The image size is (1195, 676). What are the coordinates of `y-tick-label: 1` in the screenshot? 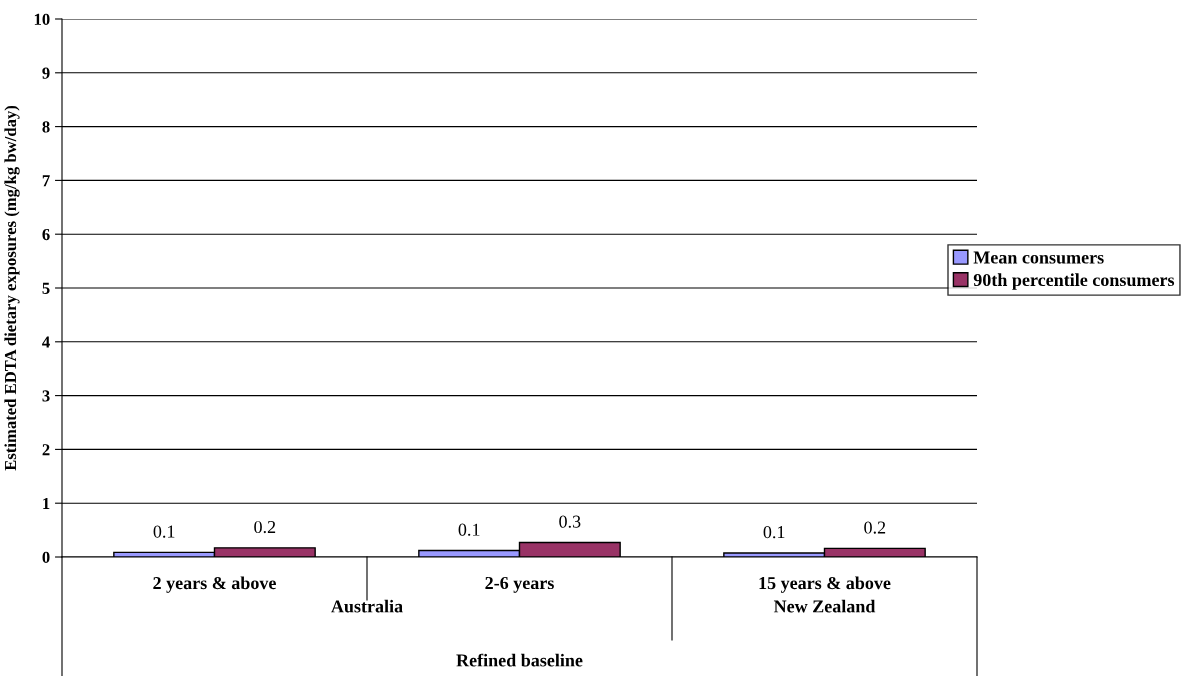 It's located at (46, 503).